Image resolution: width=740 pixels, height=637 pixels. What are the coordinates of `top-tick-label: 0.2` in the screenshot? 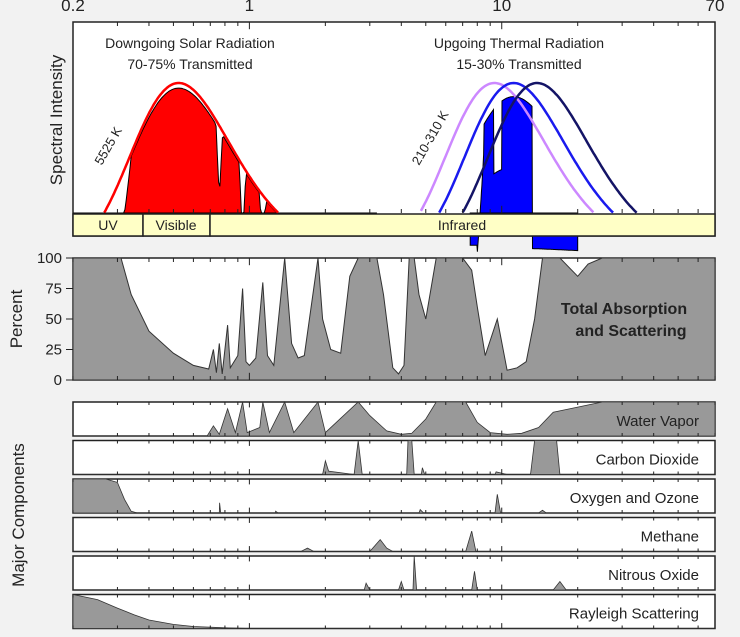 It's located at (73, 7).